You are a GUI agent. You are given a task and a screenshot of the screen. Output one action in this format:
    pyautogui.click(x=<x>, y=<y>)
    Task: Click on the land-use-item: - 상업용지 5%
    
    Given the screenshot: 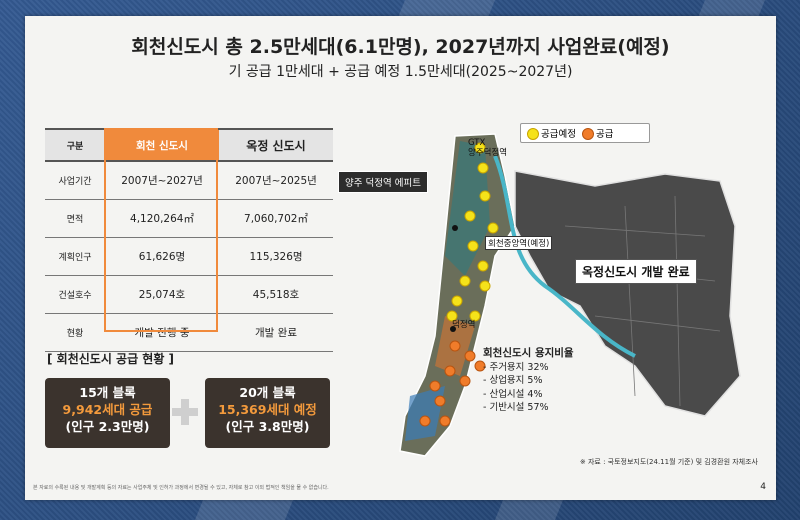 What is the action you would take?
    pyautogui.click(x=513, y=380)
    